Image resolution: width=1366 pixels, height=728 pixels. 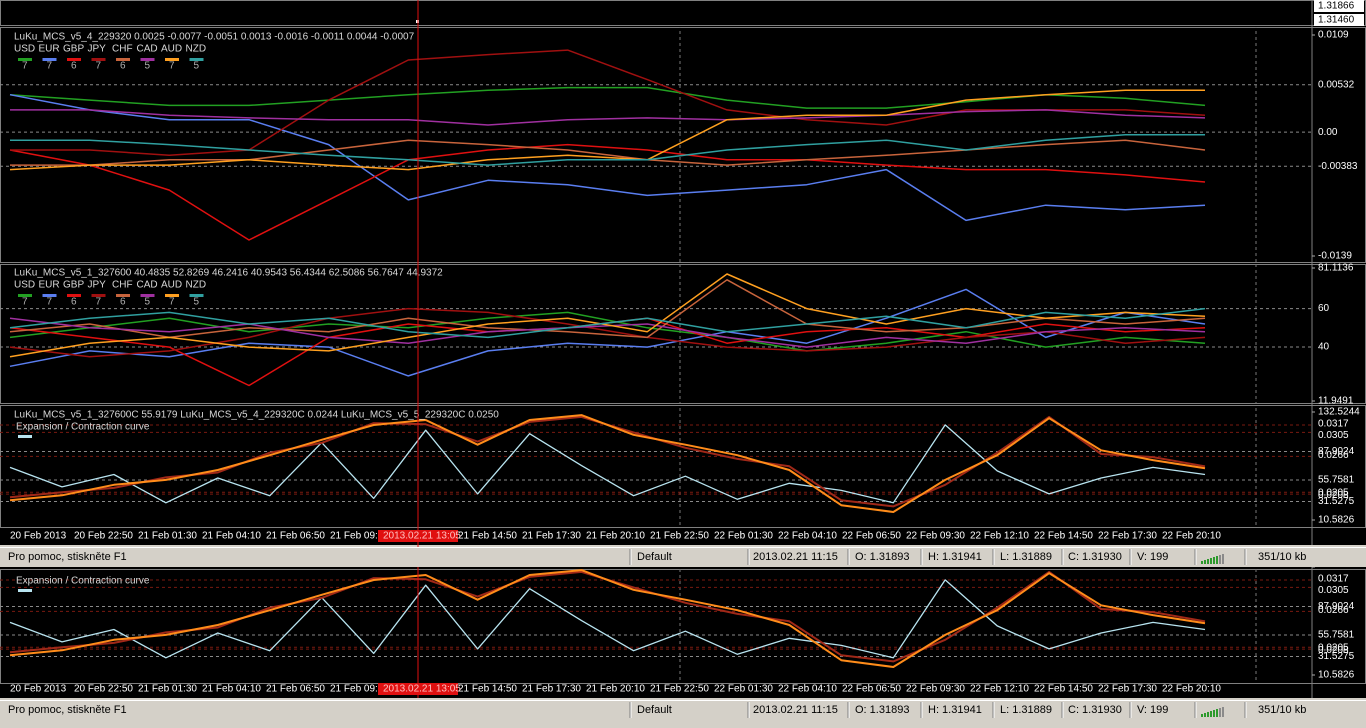 I want to click on price-label-box, so click(x=1339, y=20).